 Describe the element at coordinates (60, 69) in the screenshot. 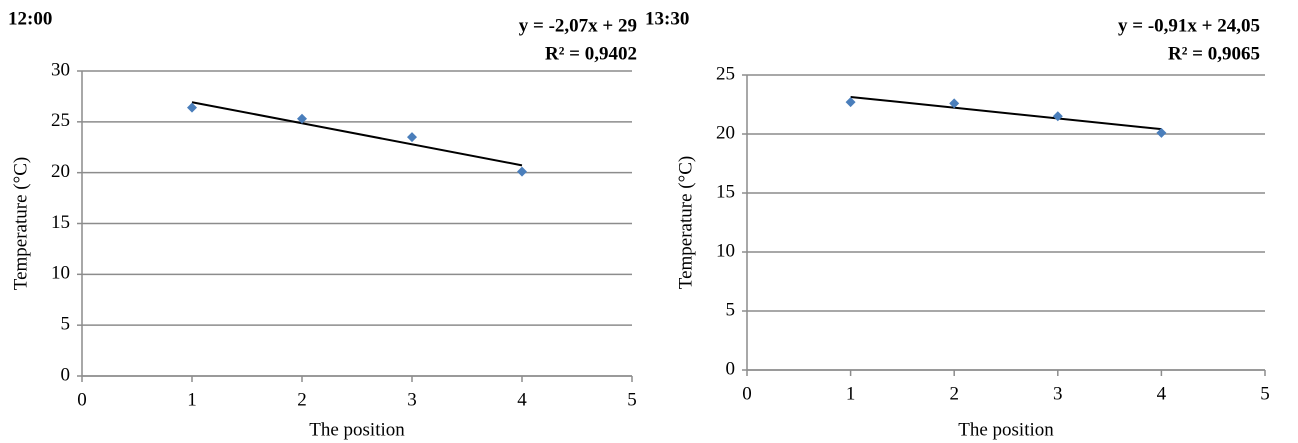

I see `y-tick-label: 30` at that location.